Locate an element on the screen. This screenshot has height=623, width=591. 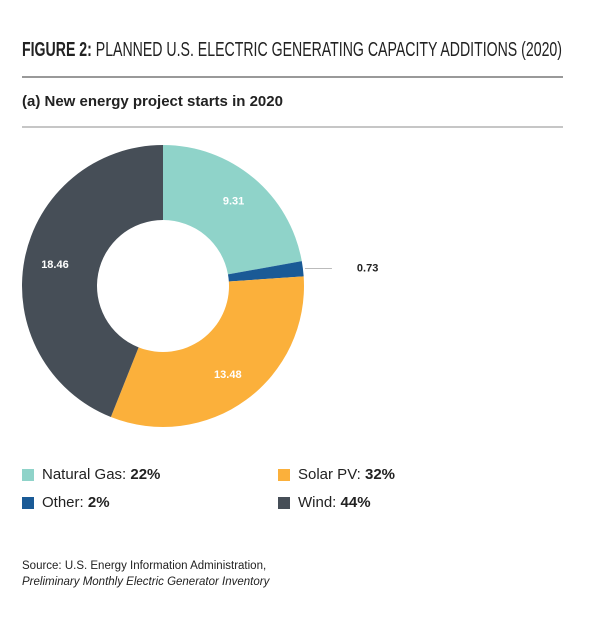
legend-name: Natural Gas: is located at coordinates (84, 474).